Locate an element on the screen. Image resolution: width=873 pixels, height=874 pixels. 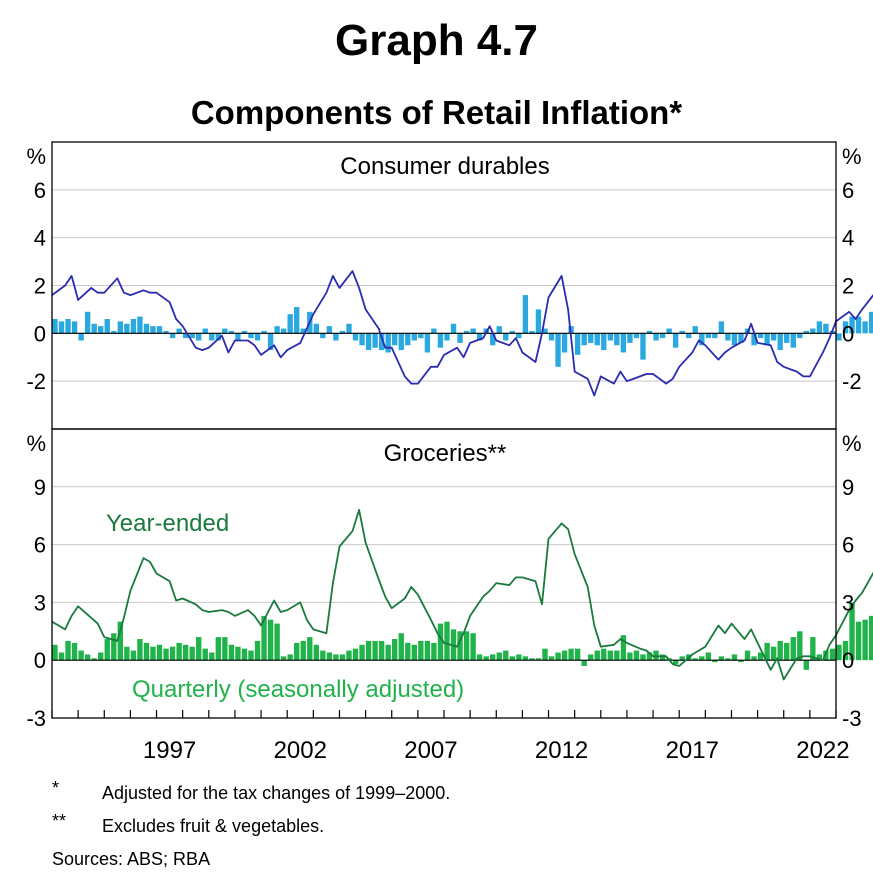
groceries-ytick-right: 6 is located at coordinates (848, 545).